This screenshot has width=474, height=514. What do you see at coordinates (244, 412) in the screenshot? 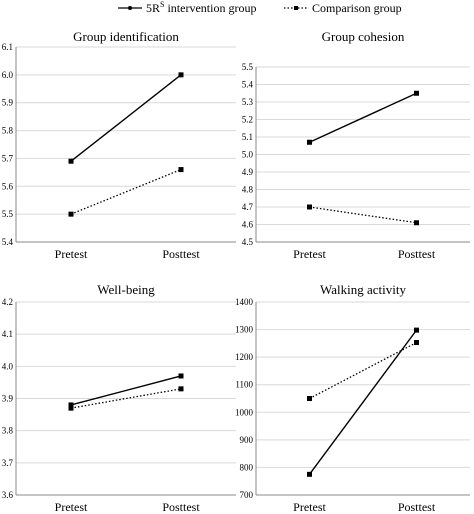
I see `y-tick-label: 1000` at bounding box center [244, 412].